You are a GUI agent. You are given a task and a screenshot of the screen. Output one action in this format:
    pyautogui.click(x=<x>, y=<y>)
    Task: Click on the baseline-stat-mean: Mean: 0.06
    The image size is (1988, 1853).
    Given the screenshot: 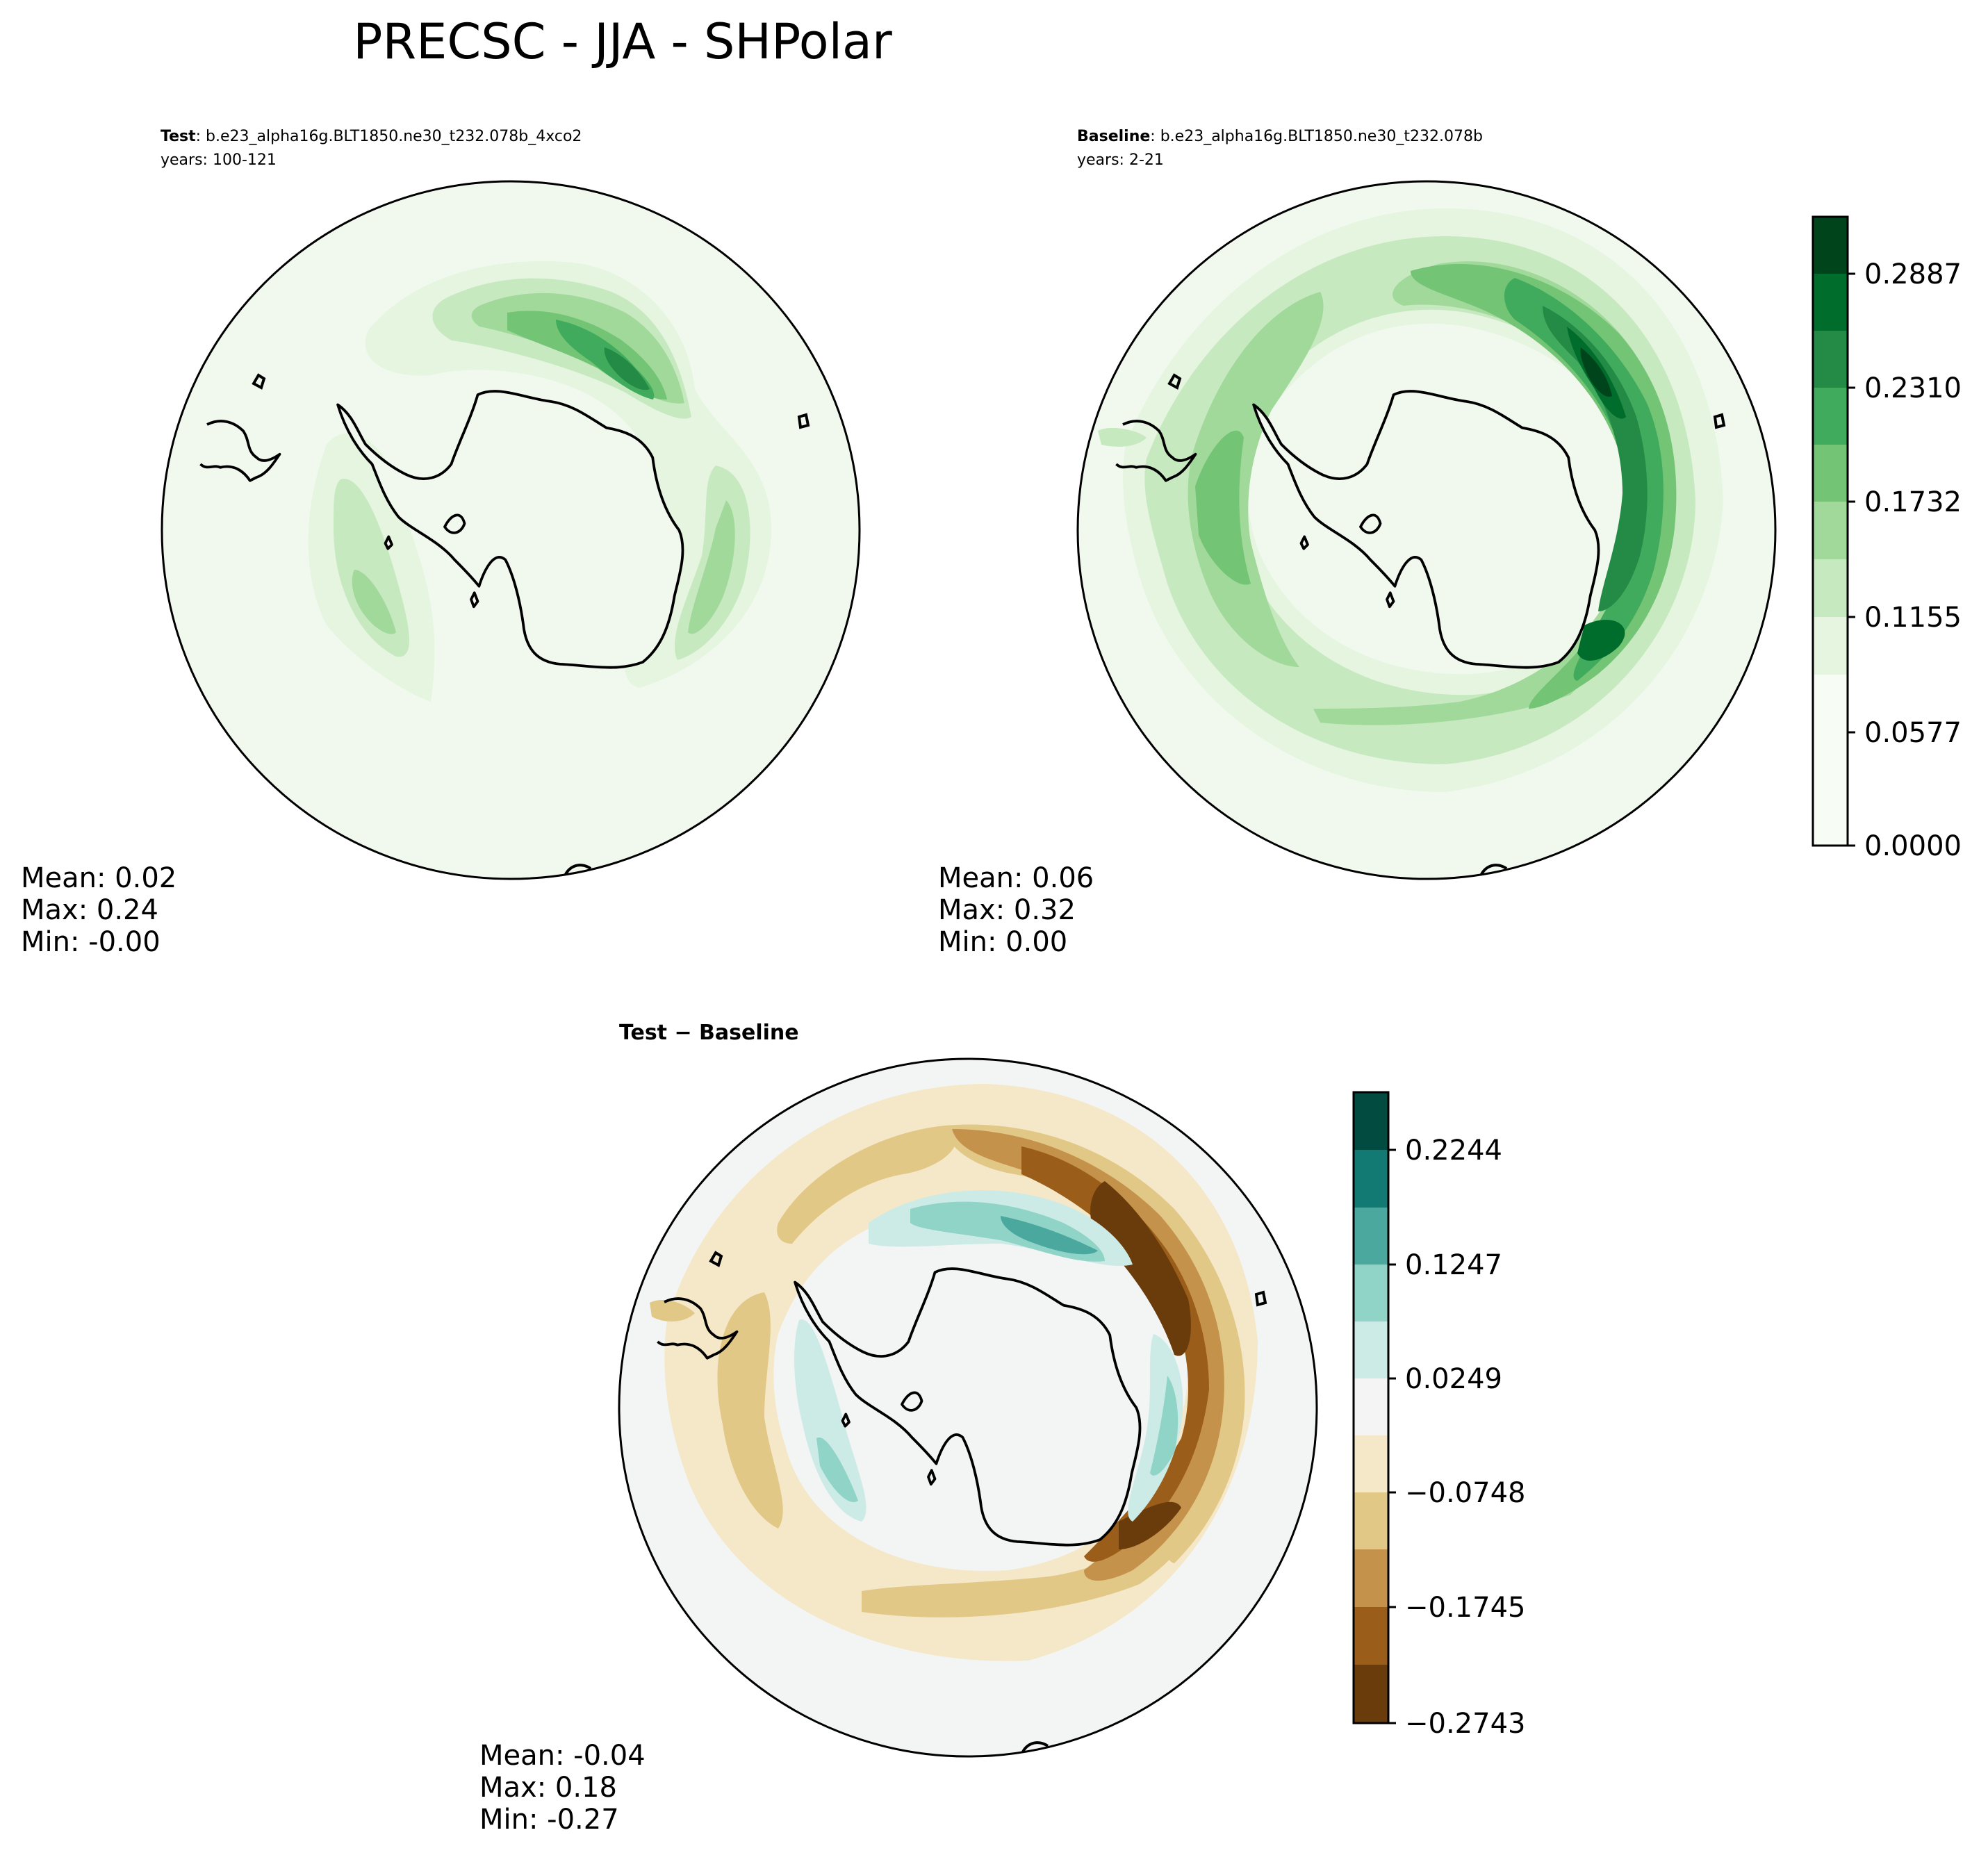 What is the action you would take?
    pyautogui.click(x=1016, y=878)
    